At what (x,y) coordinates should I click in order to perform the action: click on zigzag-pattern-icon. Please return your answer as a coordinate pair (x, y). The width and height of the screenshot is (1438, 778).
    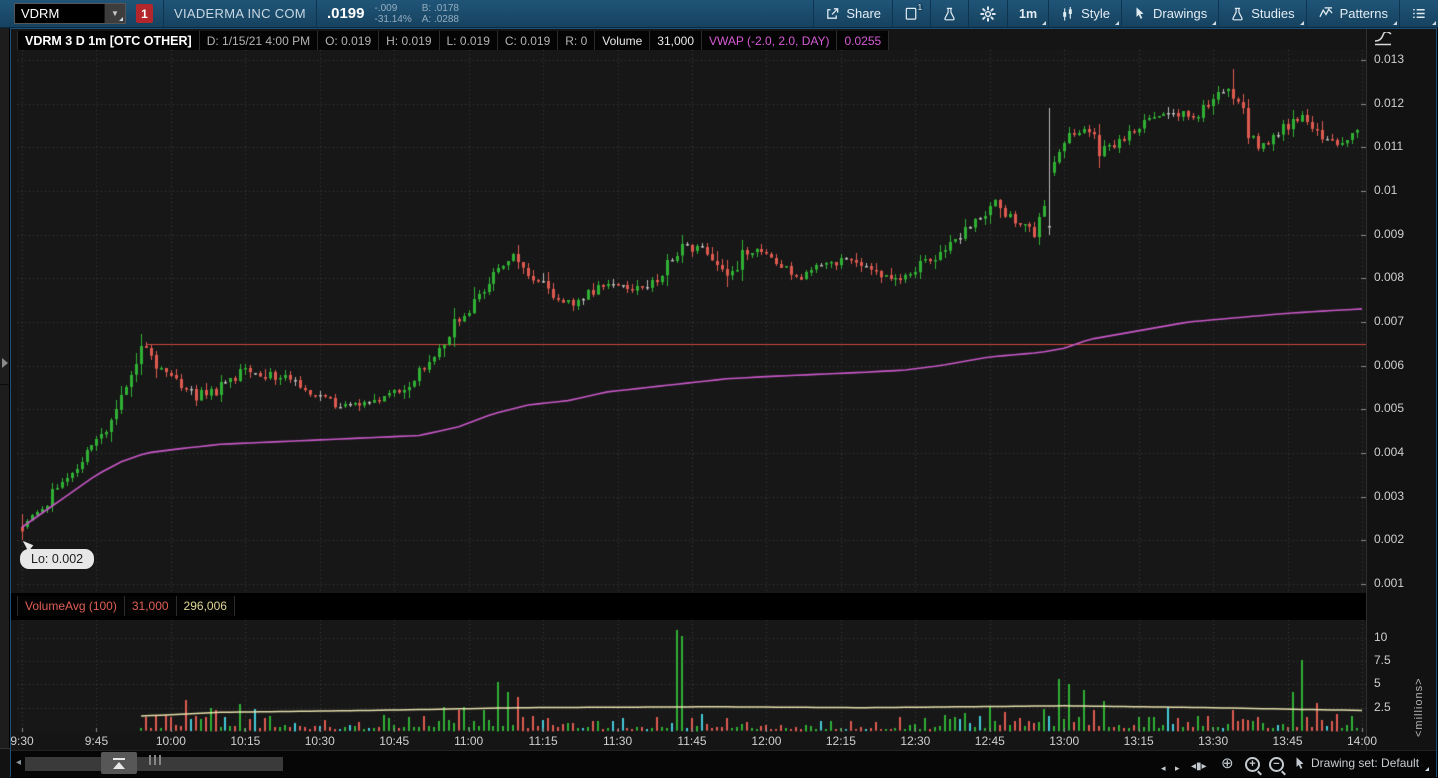
    Looking at the image, I should click on (1326, 13).